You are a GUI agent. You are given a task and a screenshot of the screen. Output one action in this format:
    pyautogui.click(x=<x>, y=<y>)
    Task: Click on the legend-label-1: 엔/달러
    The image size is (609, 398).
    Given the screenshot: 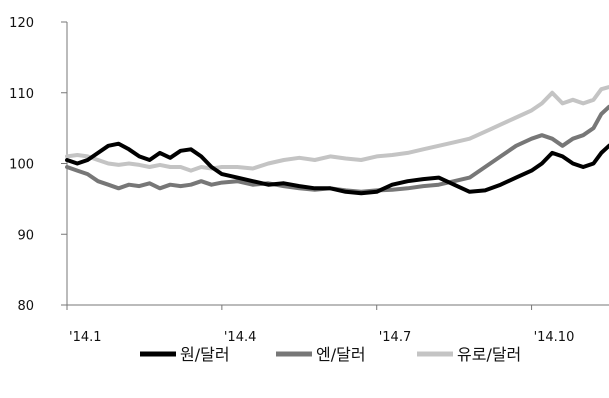 What is the action you would take?
    pyautogui.click(x=341, y=354)
    